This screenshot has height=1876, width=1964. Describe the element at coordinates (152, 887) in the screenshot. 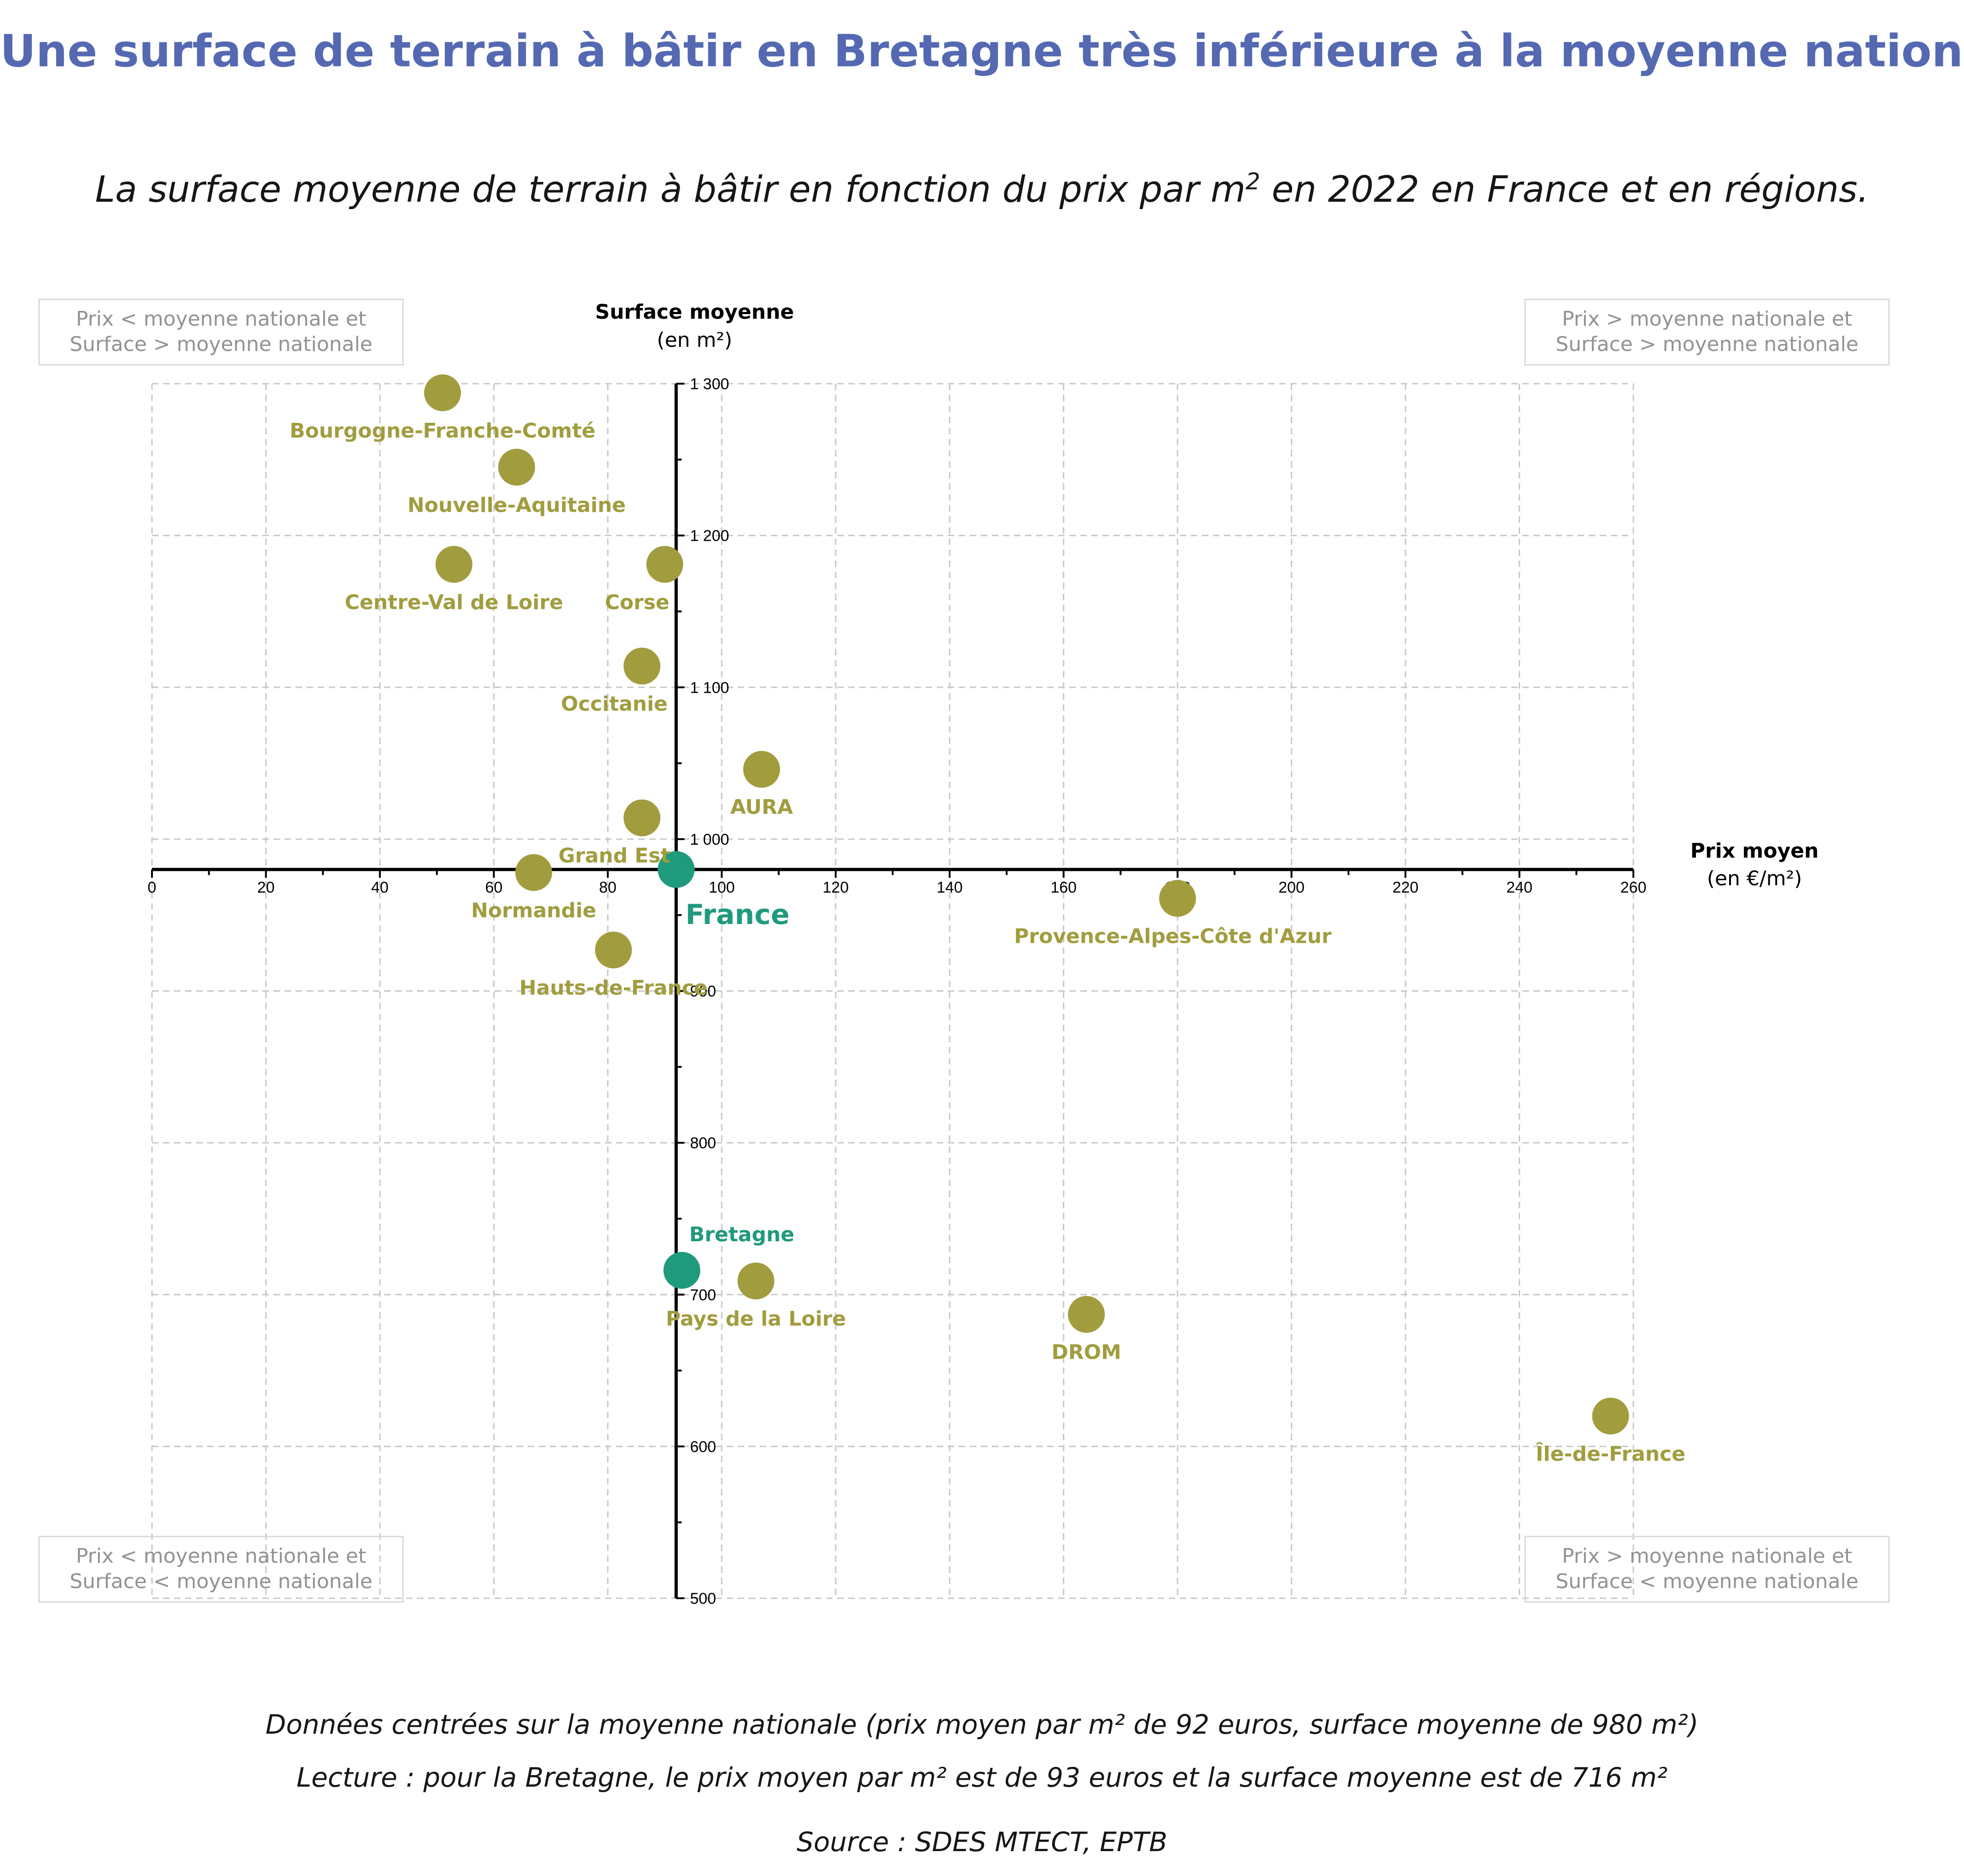

I see `x-tick-label: 0` at that location.